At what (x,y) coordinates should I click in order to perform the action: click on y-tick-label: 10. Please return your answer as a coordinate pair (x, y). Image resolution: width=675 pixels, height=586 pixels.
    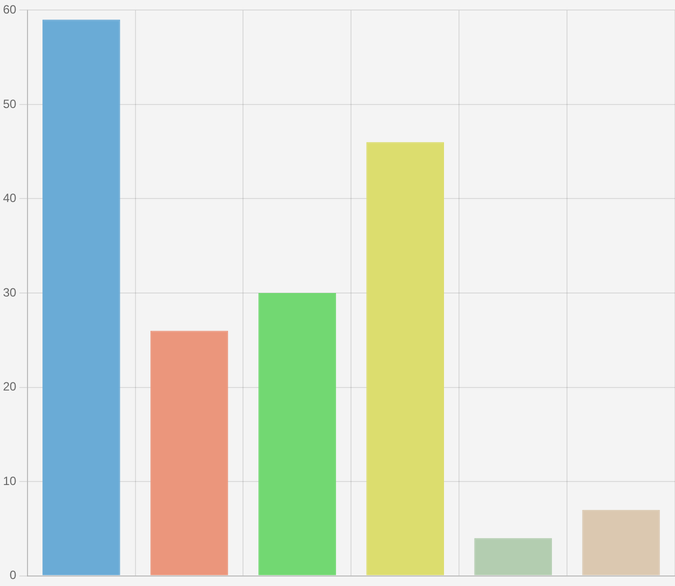
    Looking at the image, I should click on (9, 481).